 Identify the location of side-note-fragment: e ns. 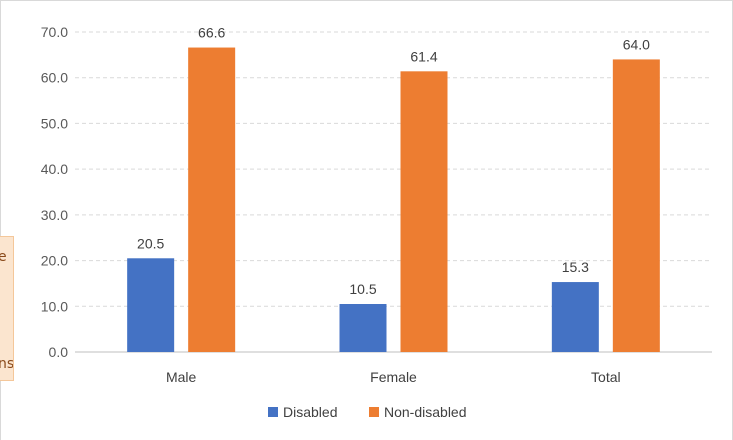
(7, 308).